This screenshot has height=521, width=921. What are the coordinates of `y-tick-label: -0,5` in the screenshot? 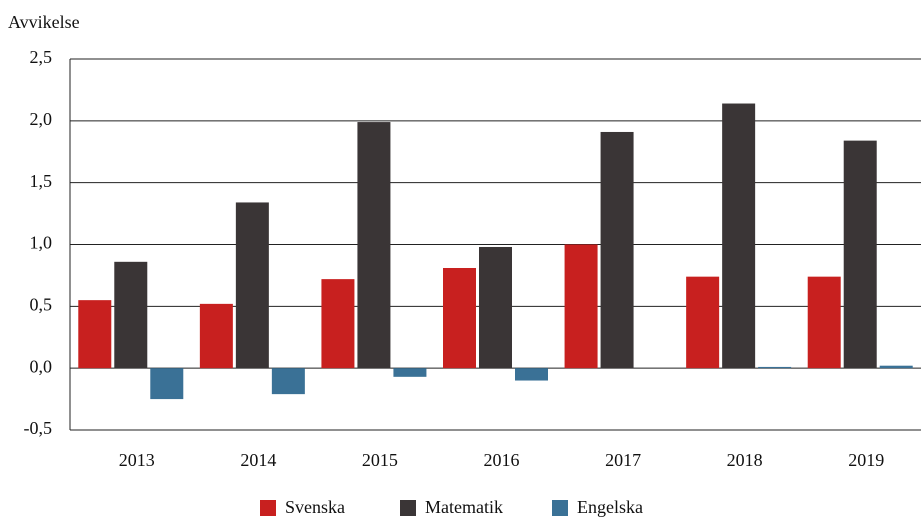 It's located at (38, 428).